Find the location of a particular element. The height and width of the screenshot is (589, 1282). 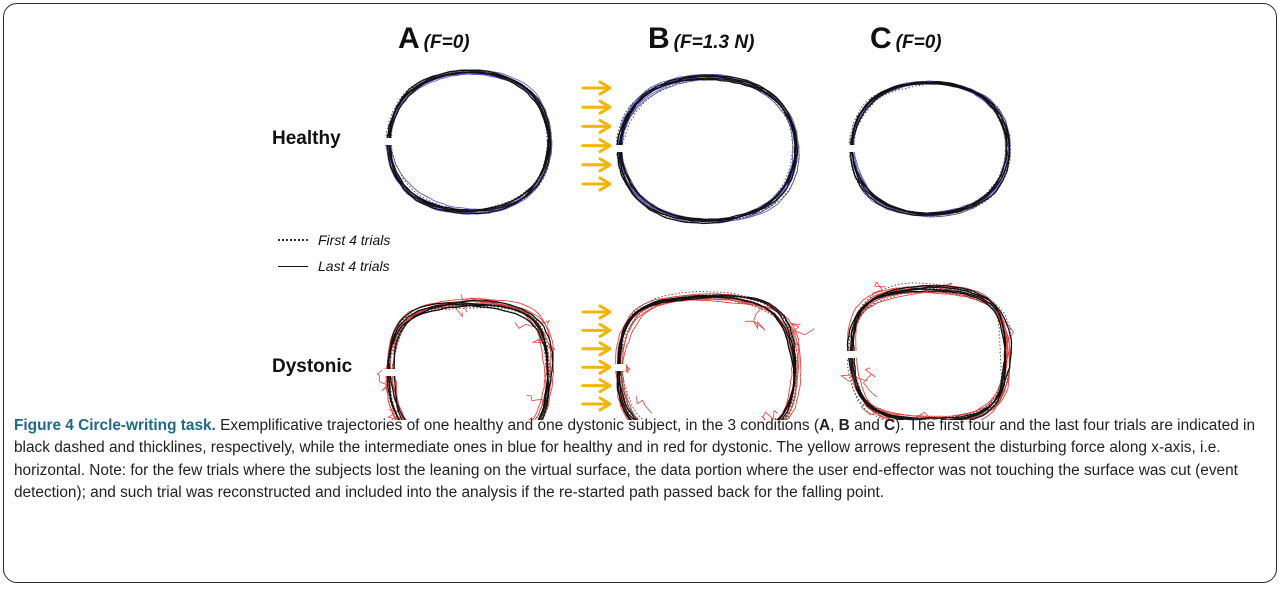

condition-letter-c: C is located at coordinates (881, 38).